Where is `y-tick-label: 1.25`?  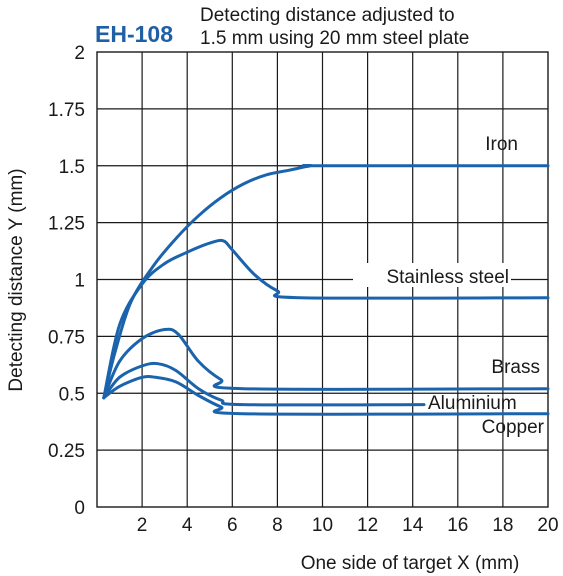
y-tick-label: 1.25 is located at coordinates (66, 224).